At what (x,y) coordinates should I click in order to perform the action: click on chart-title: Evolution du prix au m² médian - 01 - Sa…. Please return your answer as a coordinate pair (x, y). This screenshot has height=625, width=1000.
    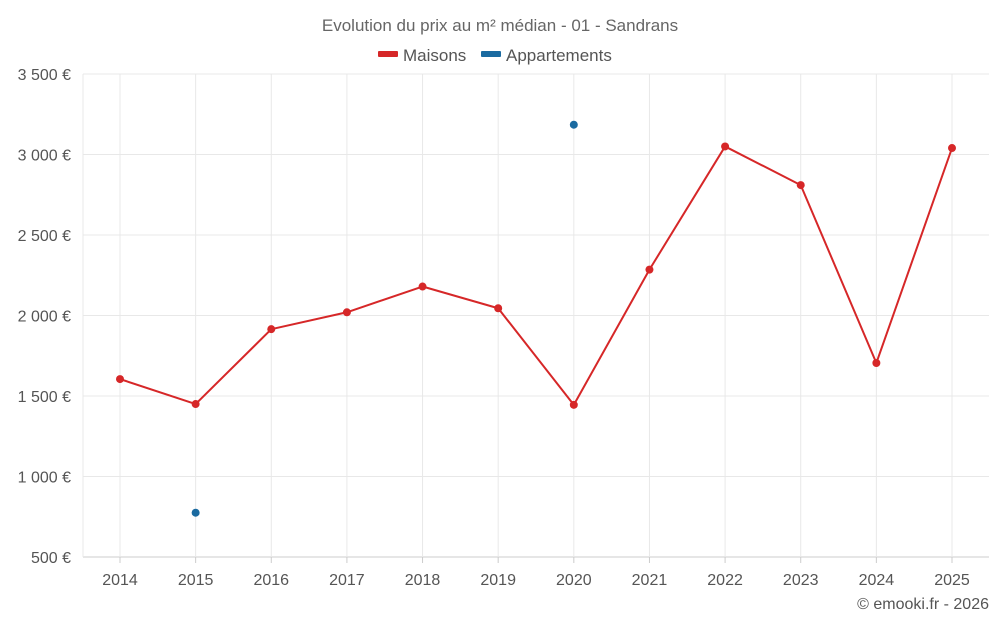
    Looking at the image, I should click on (500, 25).